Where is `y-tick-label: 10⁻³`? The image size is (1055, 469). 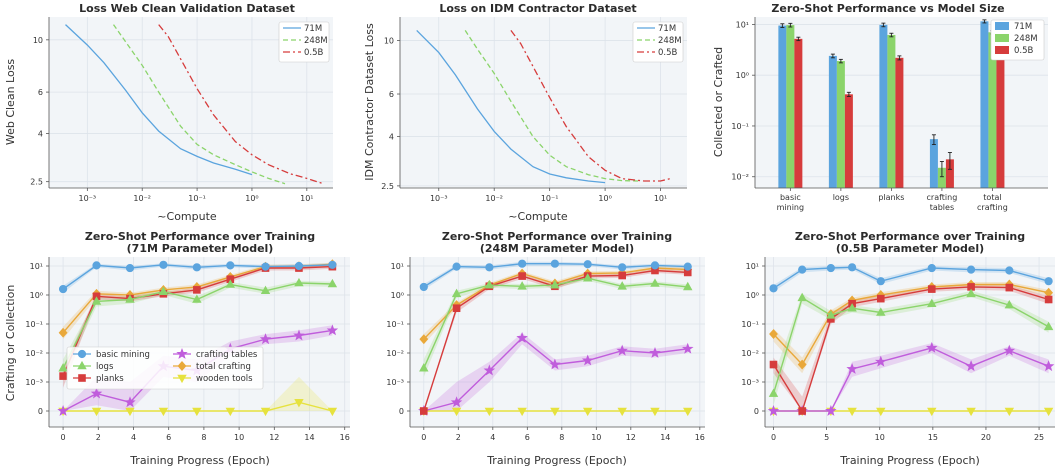 y-tick-label: 10⁻³ is located at coordinates (34, 382).